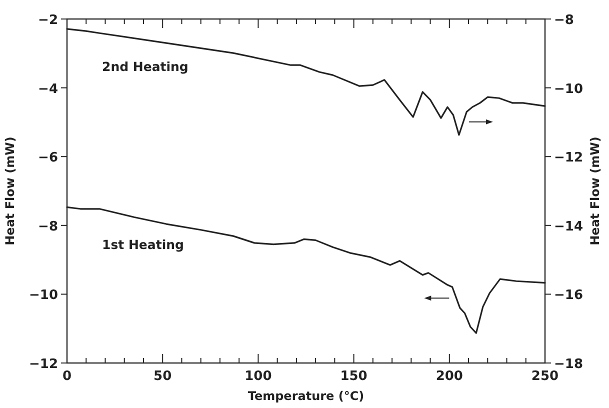  What do you see at coordinates (143, 244) in the screenshot?
I see `series-label: 1st Heating` at bounding box center [143, 244].